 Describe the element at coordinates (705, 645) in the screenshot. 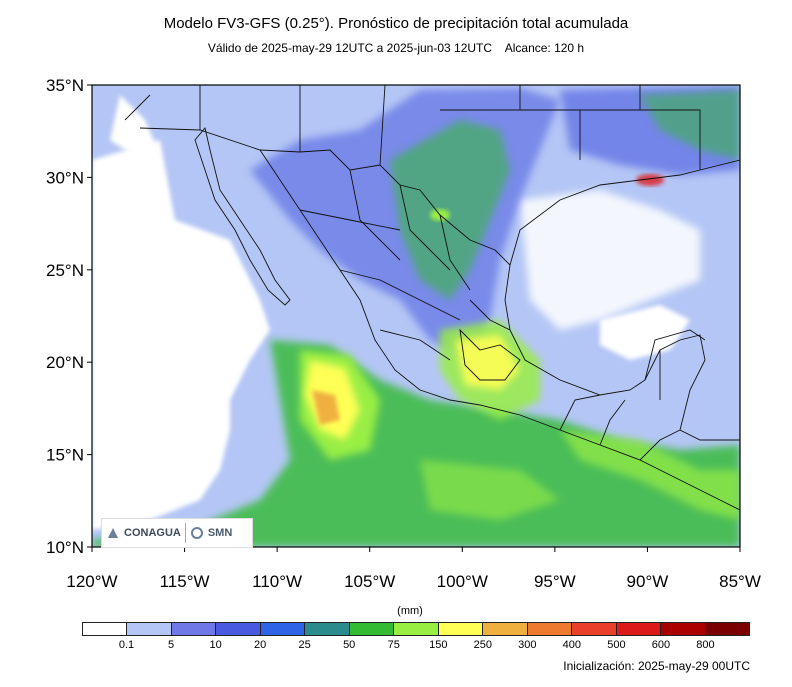

I see `colorbar-tick-label: 800` at that location.